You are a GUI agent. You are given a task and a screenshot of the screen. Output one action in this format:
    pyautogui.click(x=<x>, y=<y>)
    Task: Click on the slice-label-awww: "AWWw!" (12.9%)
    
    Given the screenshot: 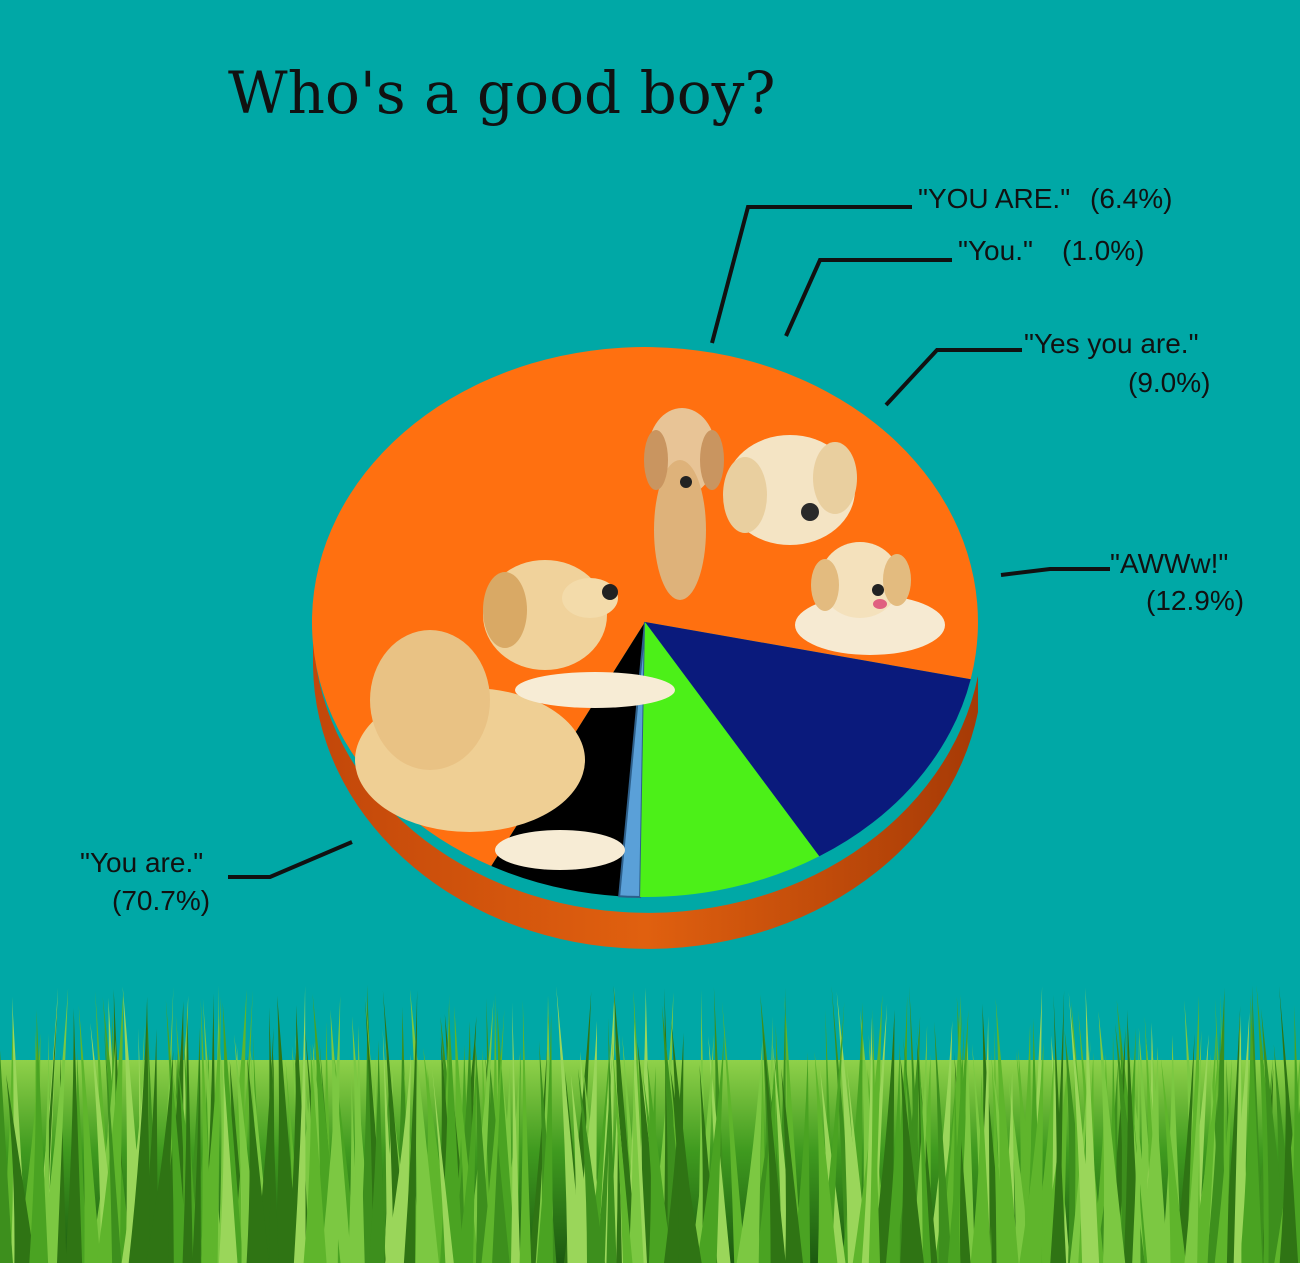 What is the action you would take?
    pyautogui.click(x=1177, y=582)
    